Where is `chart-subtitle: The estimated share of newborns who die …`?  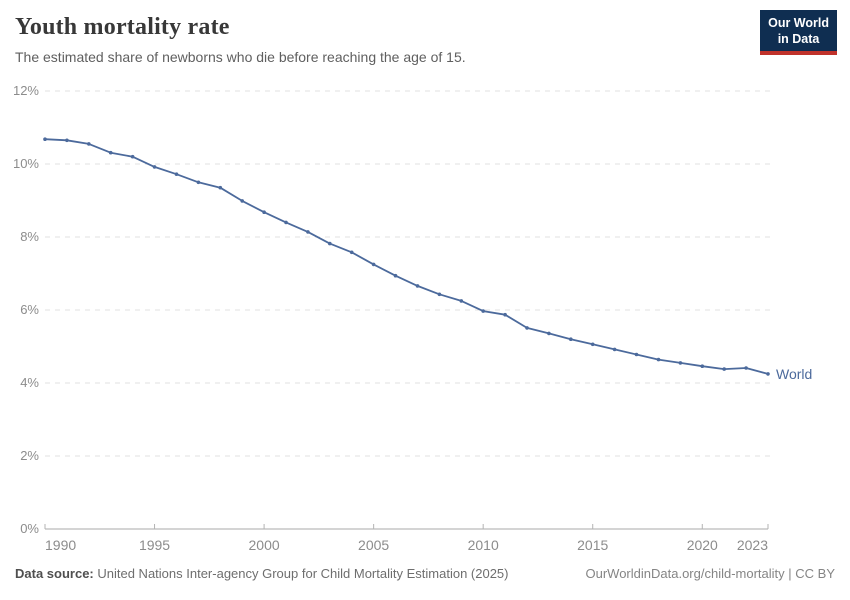 chart-subtitle: The estimated share of newborns who die … is located at coordinates (240, 57).